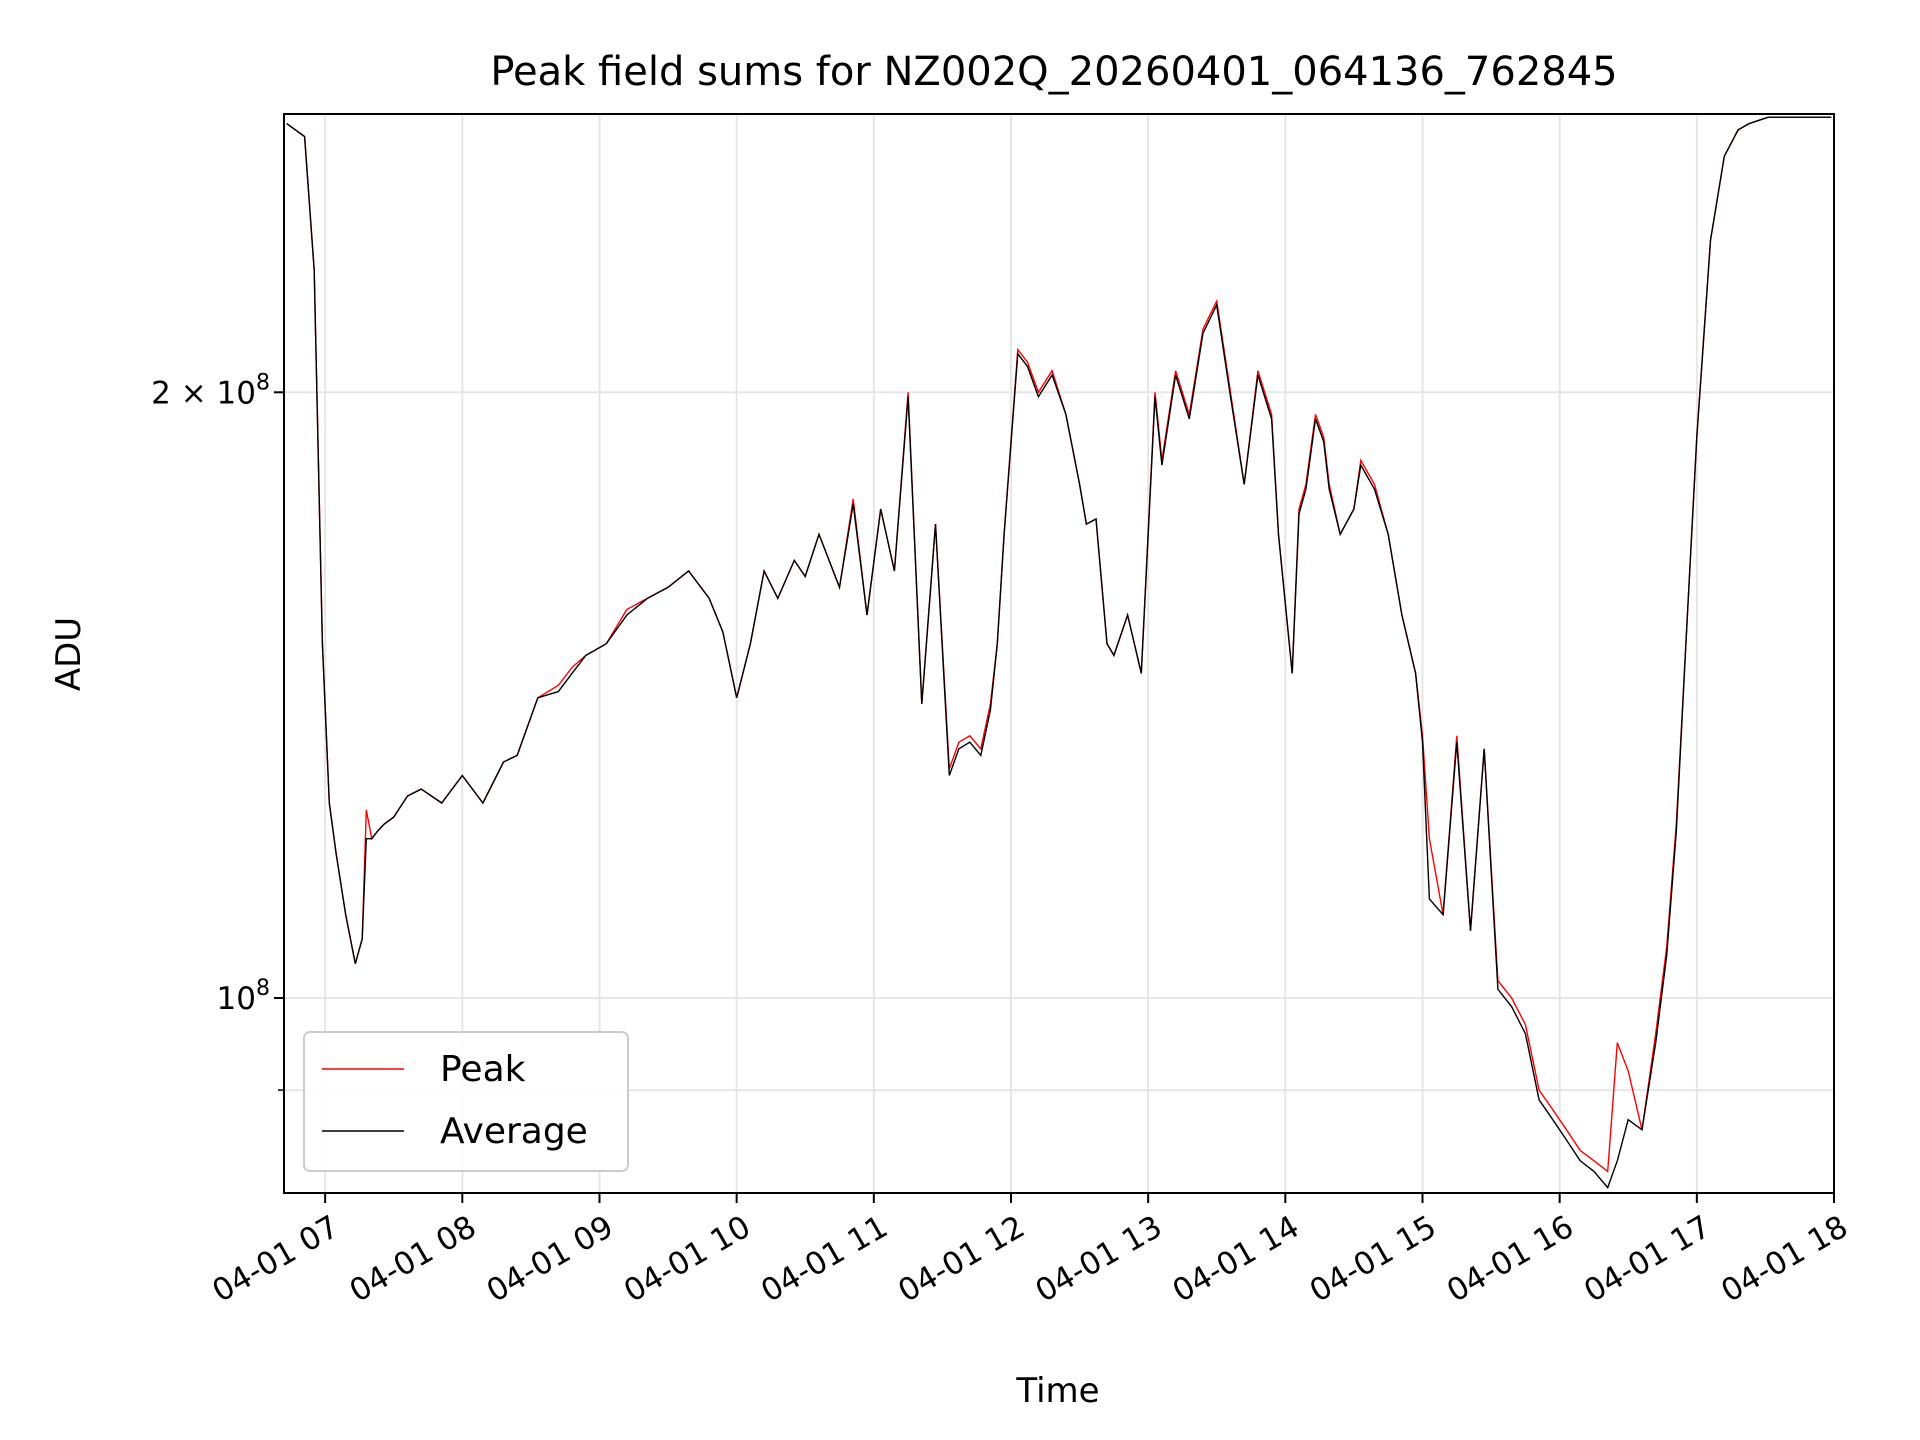 The width and height of the screenshot is (1920, 1440). Describe the element at coordinates (243, 996) in the screenshot. I see `y-tick-label: 108` at that location.